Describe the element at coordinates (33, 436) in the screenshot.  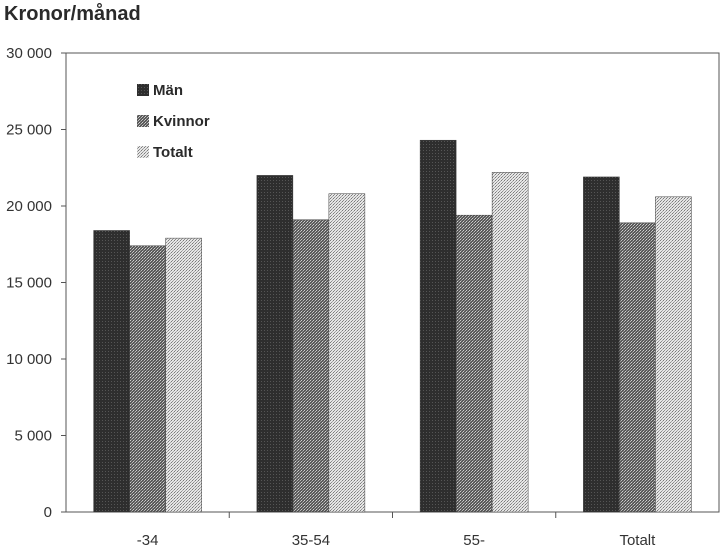
I see `y-tick-label: 5 000` at that location.